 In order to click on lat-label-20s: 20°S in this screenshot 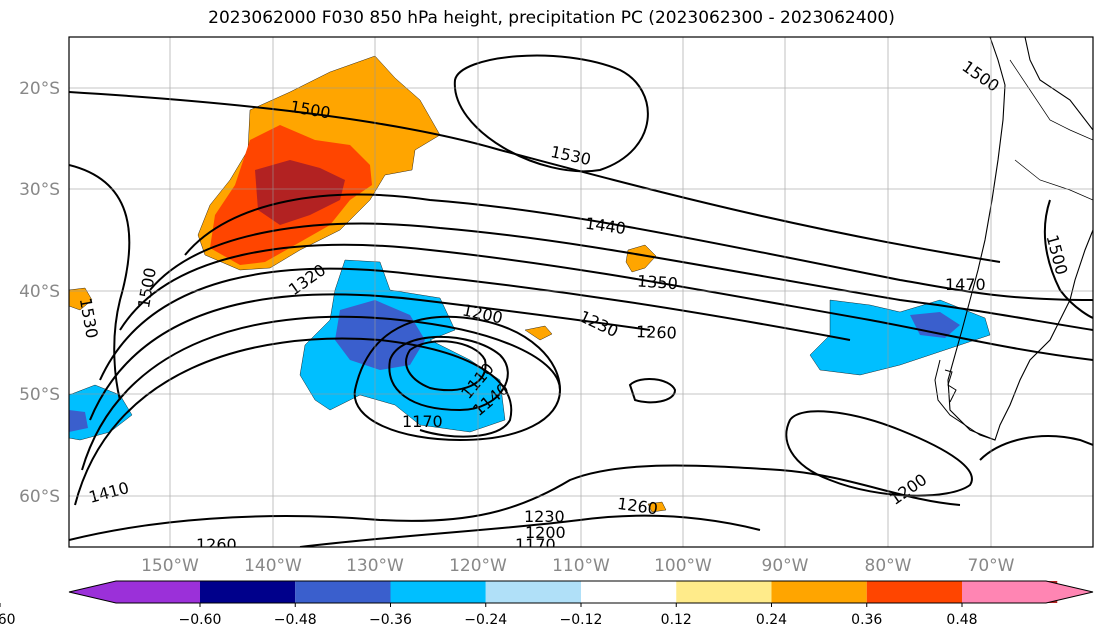, I will do `click(39, 89)`.